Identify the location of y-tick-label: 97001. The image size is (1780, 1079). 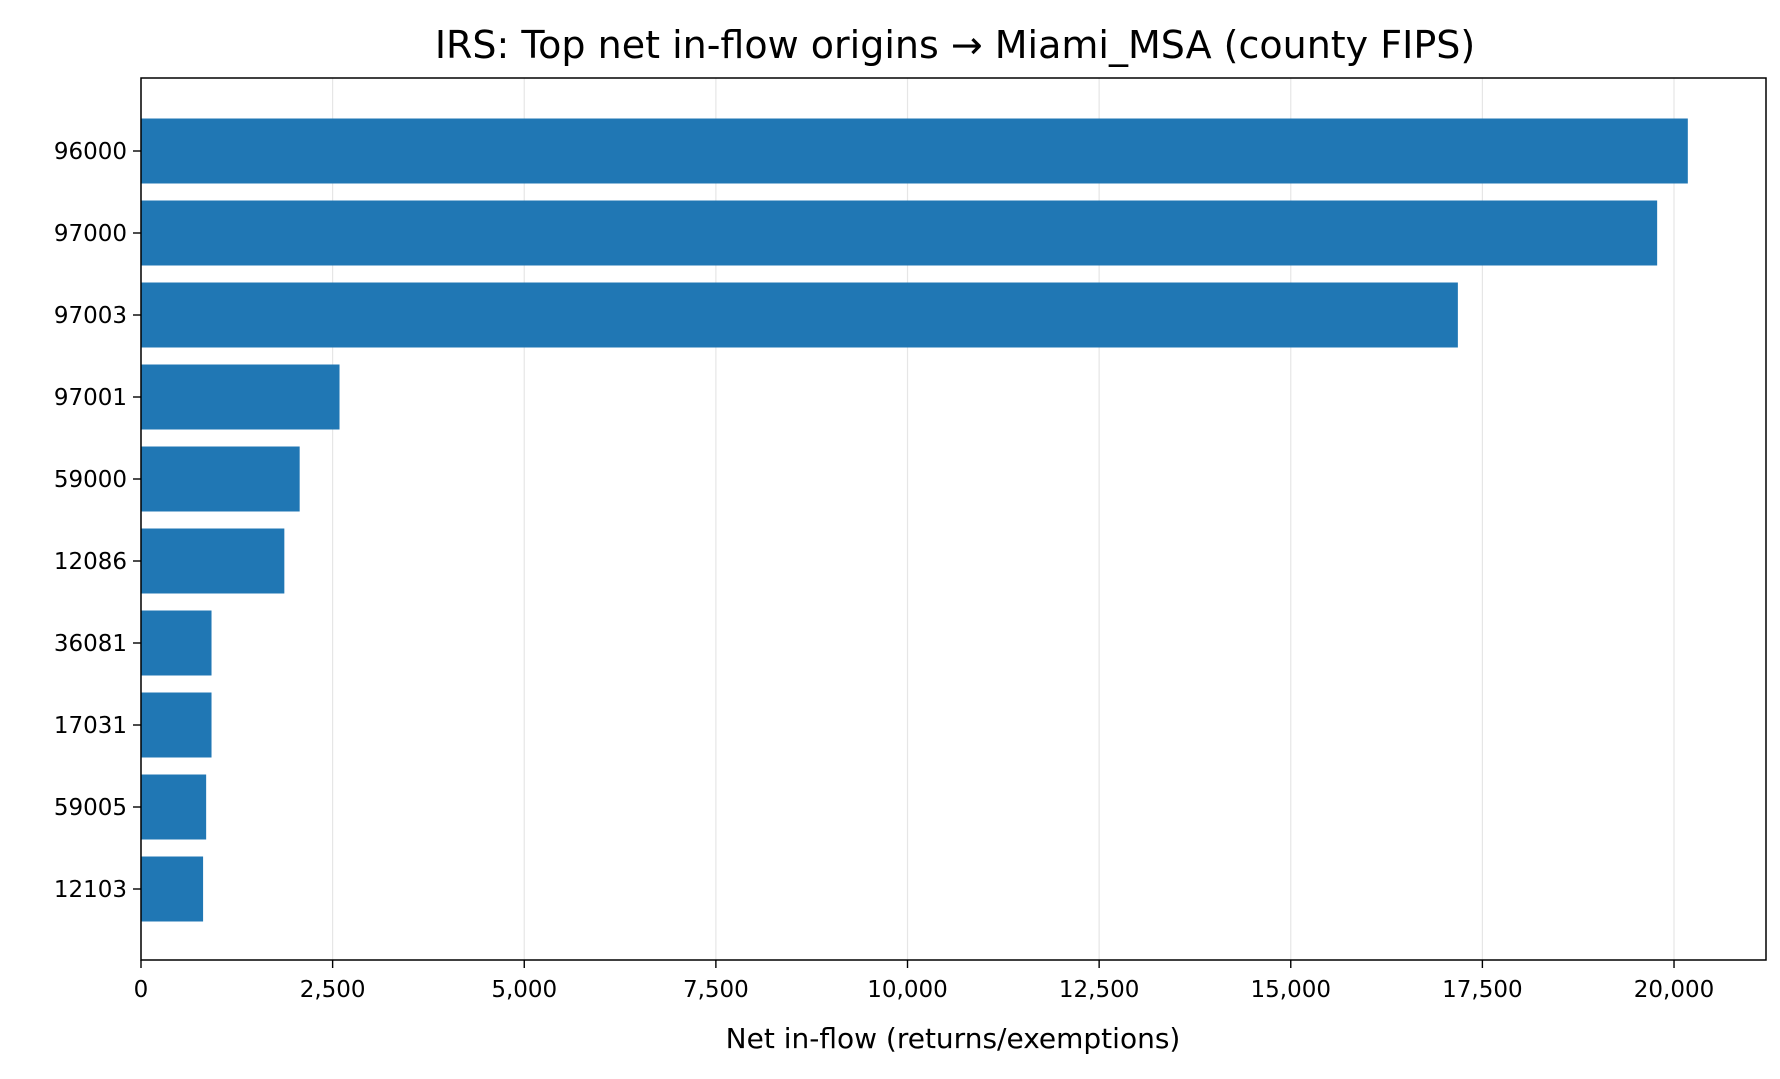
(90, 398).